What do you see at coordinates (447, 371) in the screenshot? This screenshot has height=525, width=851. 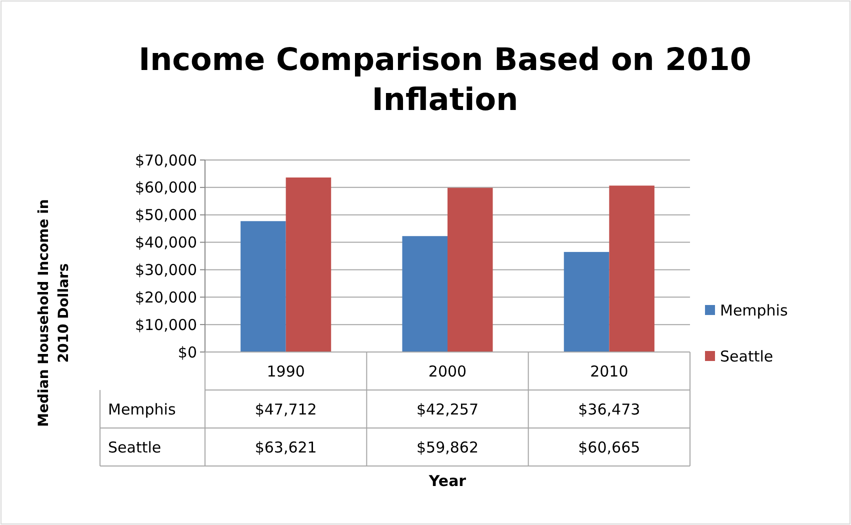 I see `x-tick-label: 2000` at bounding box center [447, 371].